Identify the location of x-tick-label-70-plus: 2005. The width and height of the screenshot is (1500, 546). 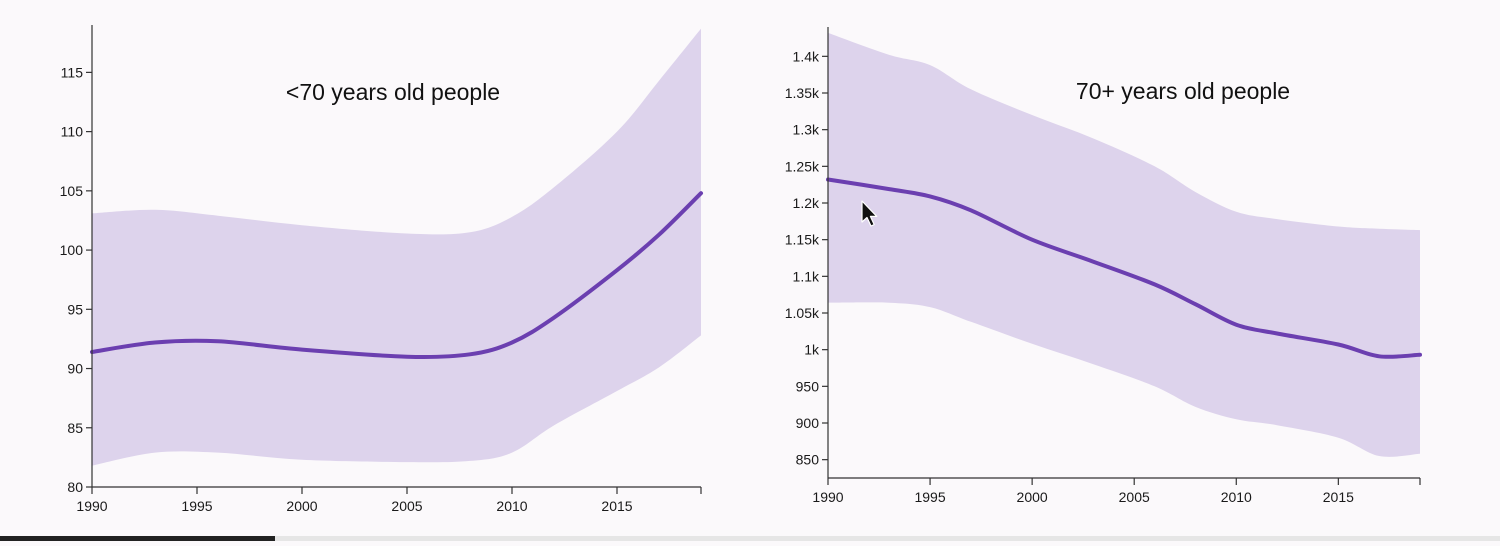
(1134, 497).